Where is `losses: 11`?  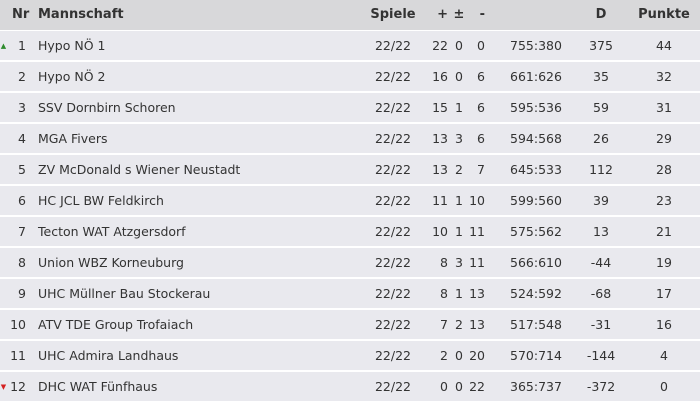 losses: 11 is located at coordinates (477, 262).